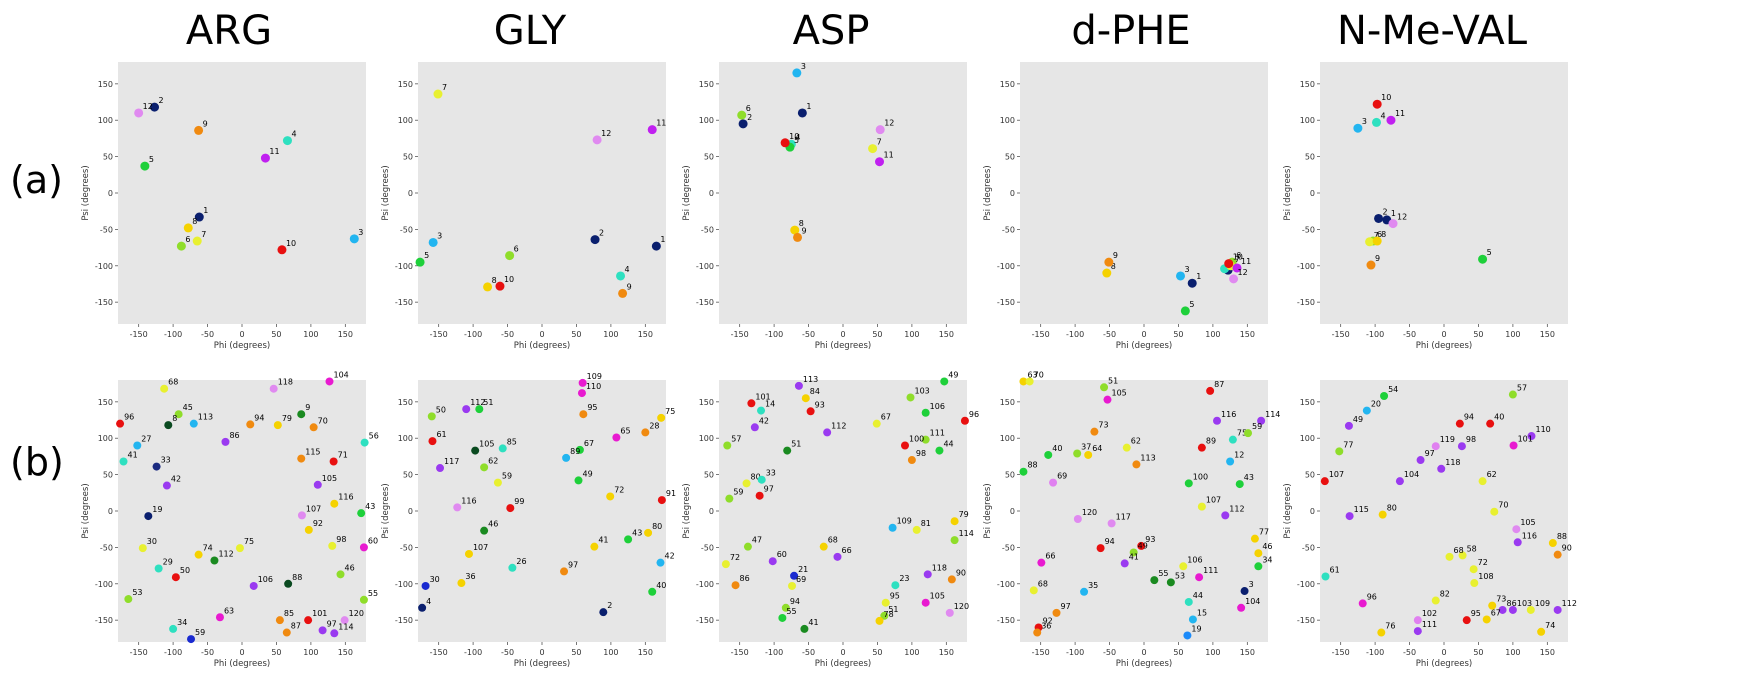  What do you see at coordinates (661, 585) in the screenshot?
I see `point-label: 40` at bounding box center [661, 585].